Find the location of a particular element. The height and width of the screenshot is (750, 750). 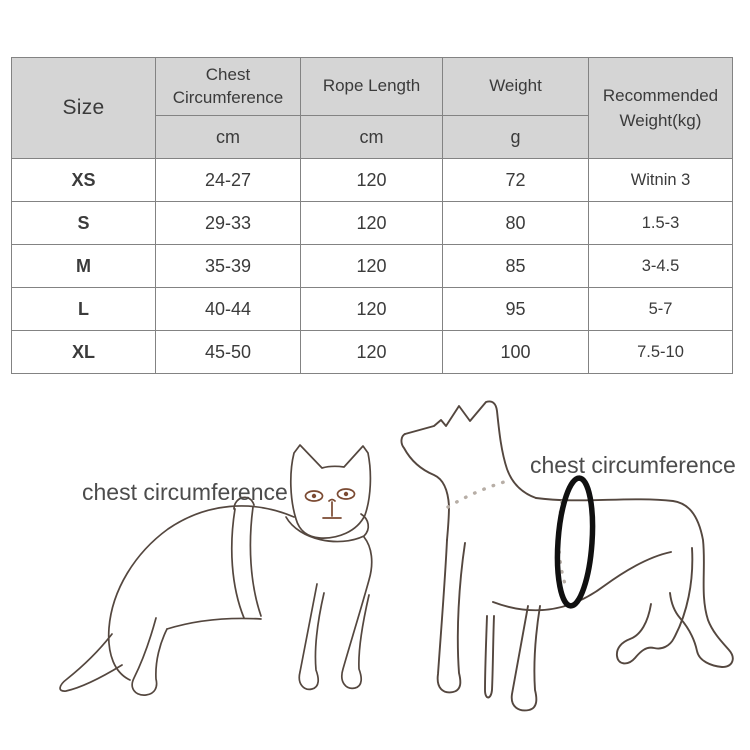

dog-back-rump-outline is located at coordinates (634, 582).